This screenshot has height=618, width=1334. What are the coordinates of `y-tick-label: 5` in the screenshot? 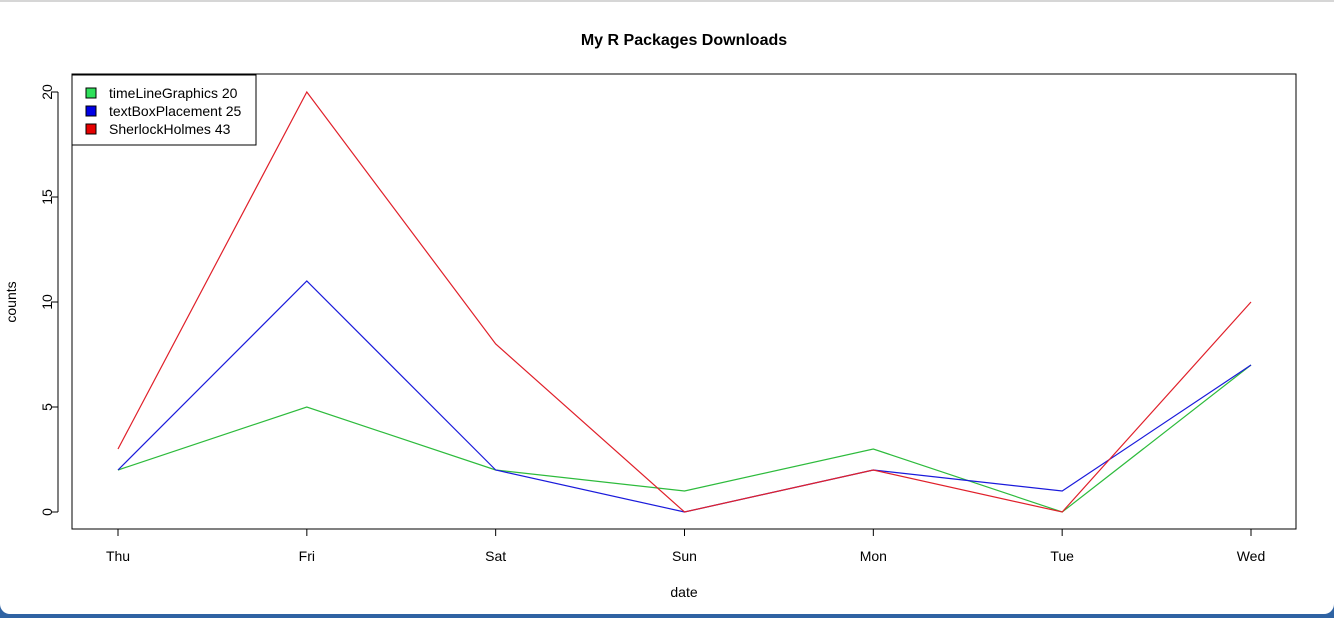 It's located at (47, 407).